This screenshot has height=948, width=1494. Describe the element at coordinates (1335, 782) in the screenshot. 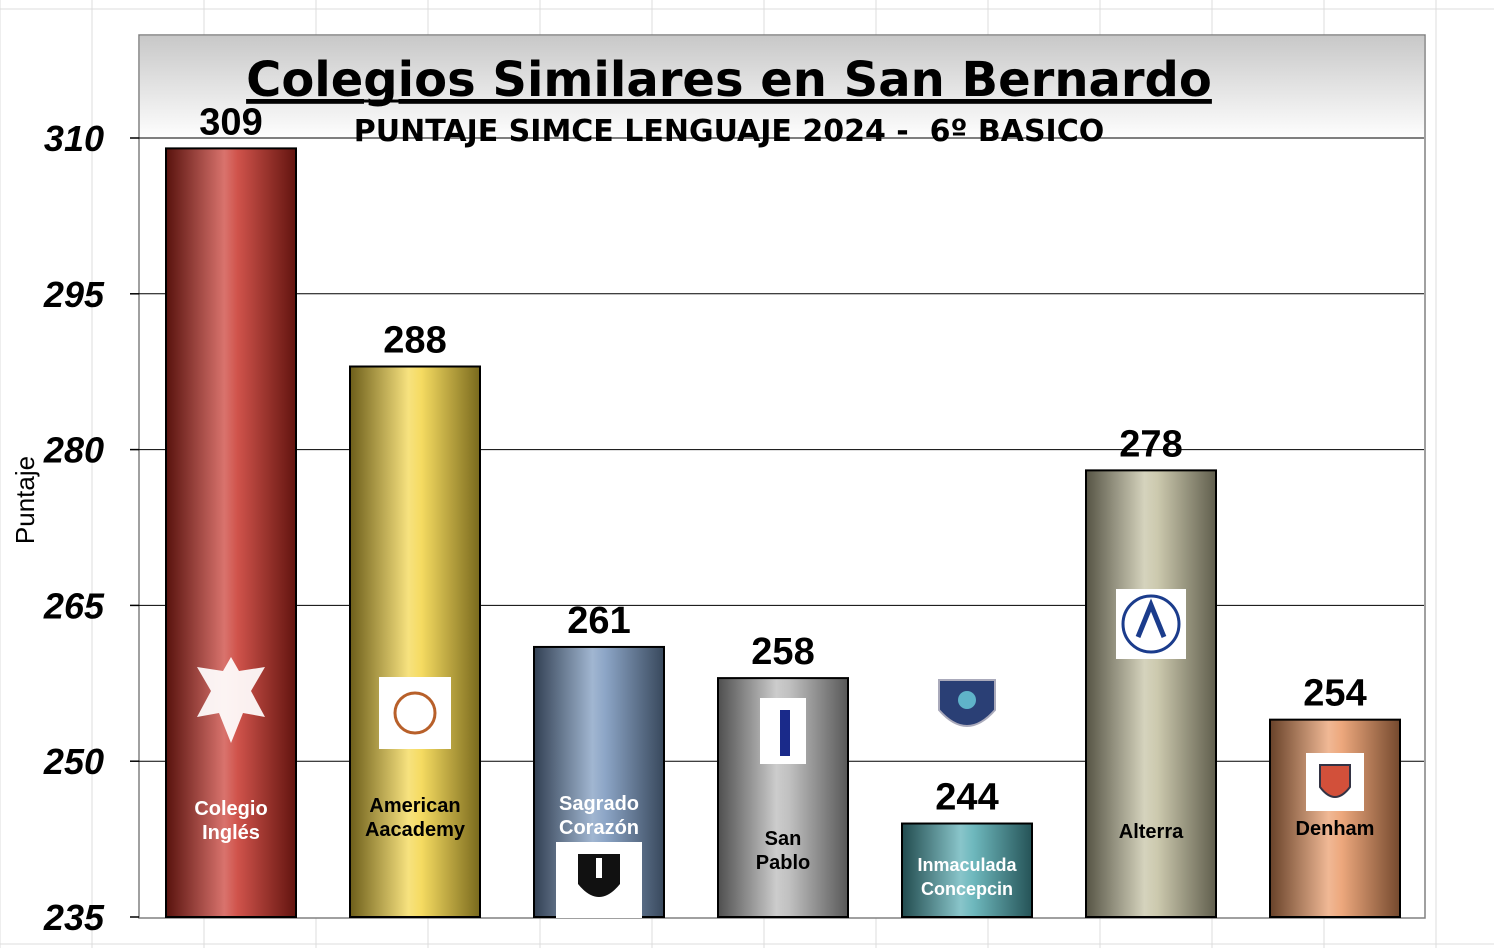

I see `denham-crest-logo` at that location.